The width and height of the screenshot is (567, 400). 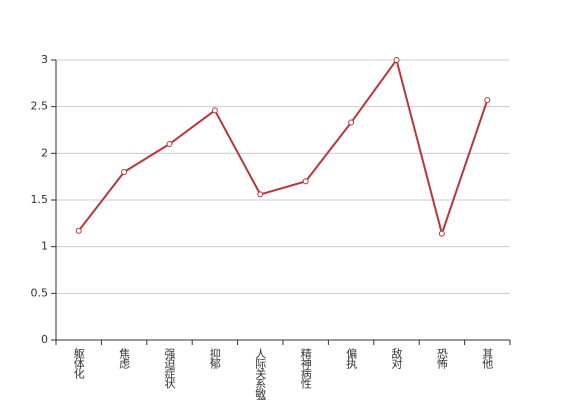 I want to click on x-tick-label: 其他, so click(x=487, y=358).